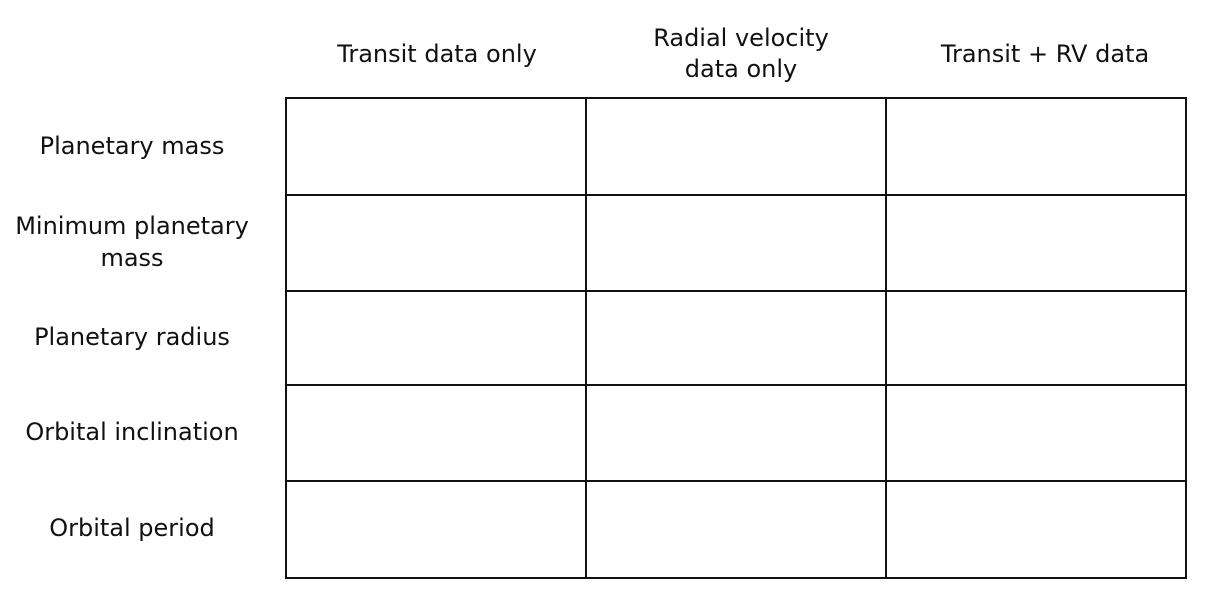 The height and width of the screenshot is (608, 1216). Describe the element at coordinates (1045, 53) in the screenshot. I see `column-header-transit-rv: Transit + RV data` at that location.